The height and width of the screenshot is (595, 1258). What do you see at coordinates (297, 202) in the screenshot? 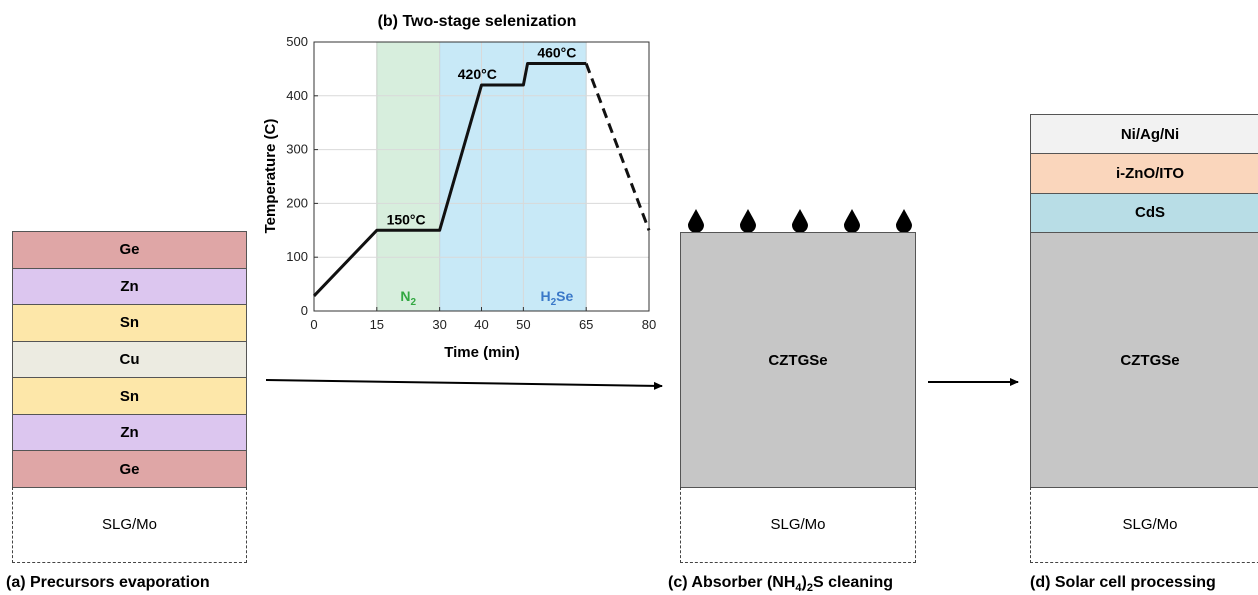
I see `y-tick-label: 200` at bounding box center [297, 202].